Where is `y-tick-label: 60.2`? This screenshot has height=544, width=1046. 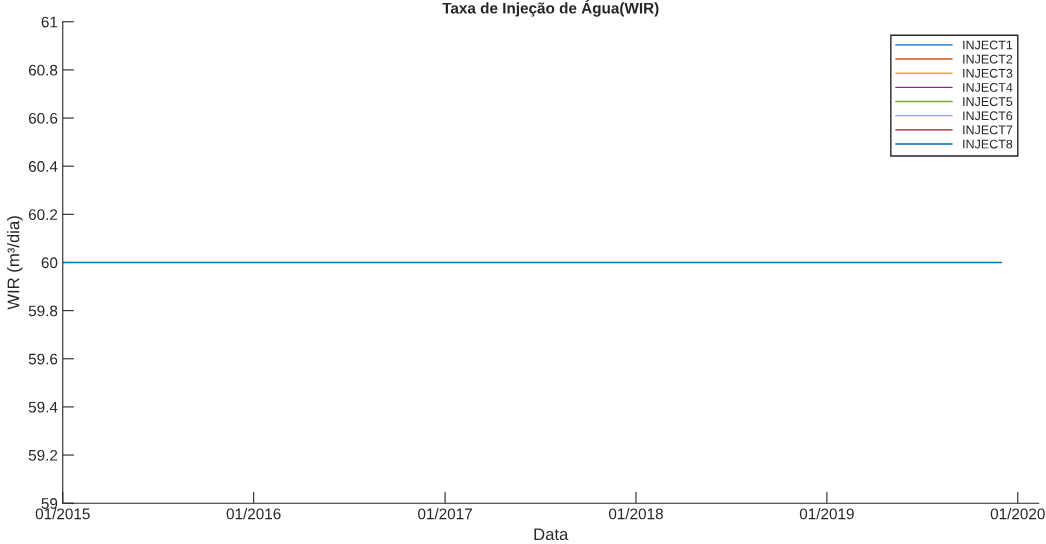 y-tick-label: 60.2 is located at coordinates (43, 215).